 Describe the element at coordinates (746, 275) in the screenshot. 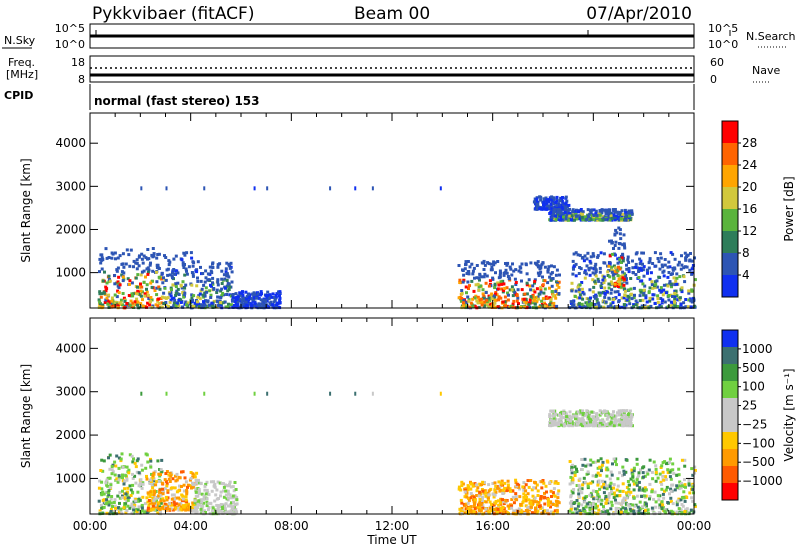

I see `colorbar-tick-label: 4` at that location.